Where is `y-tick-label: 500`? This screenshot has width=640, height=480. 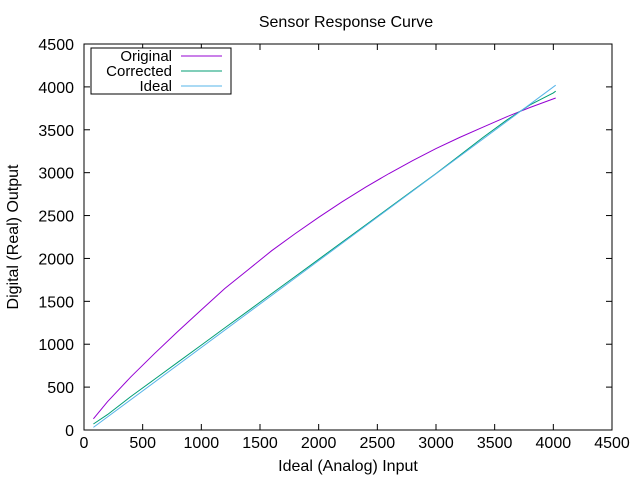 y-tick-label: 500 is located at coordinates (60, 388).